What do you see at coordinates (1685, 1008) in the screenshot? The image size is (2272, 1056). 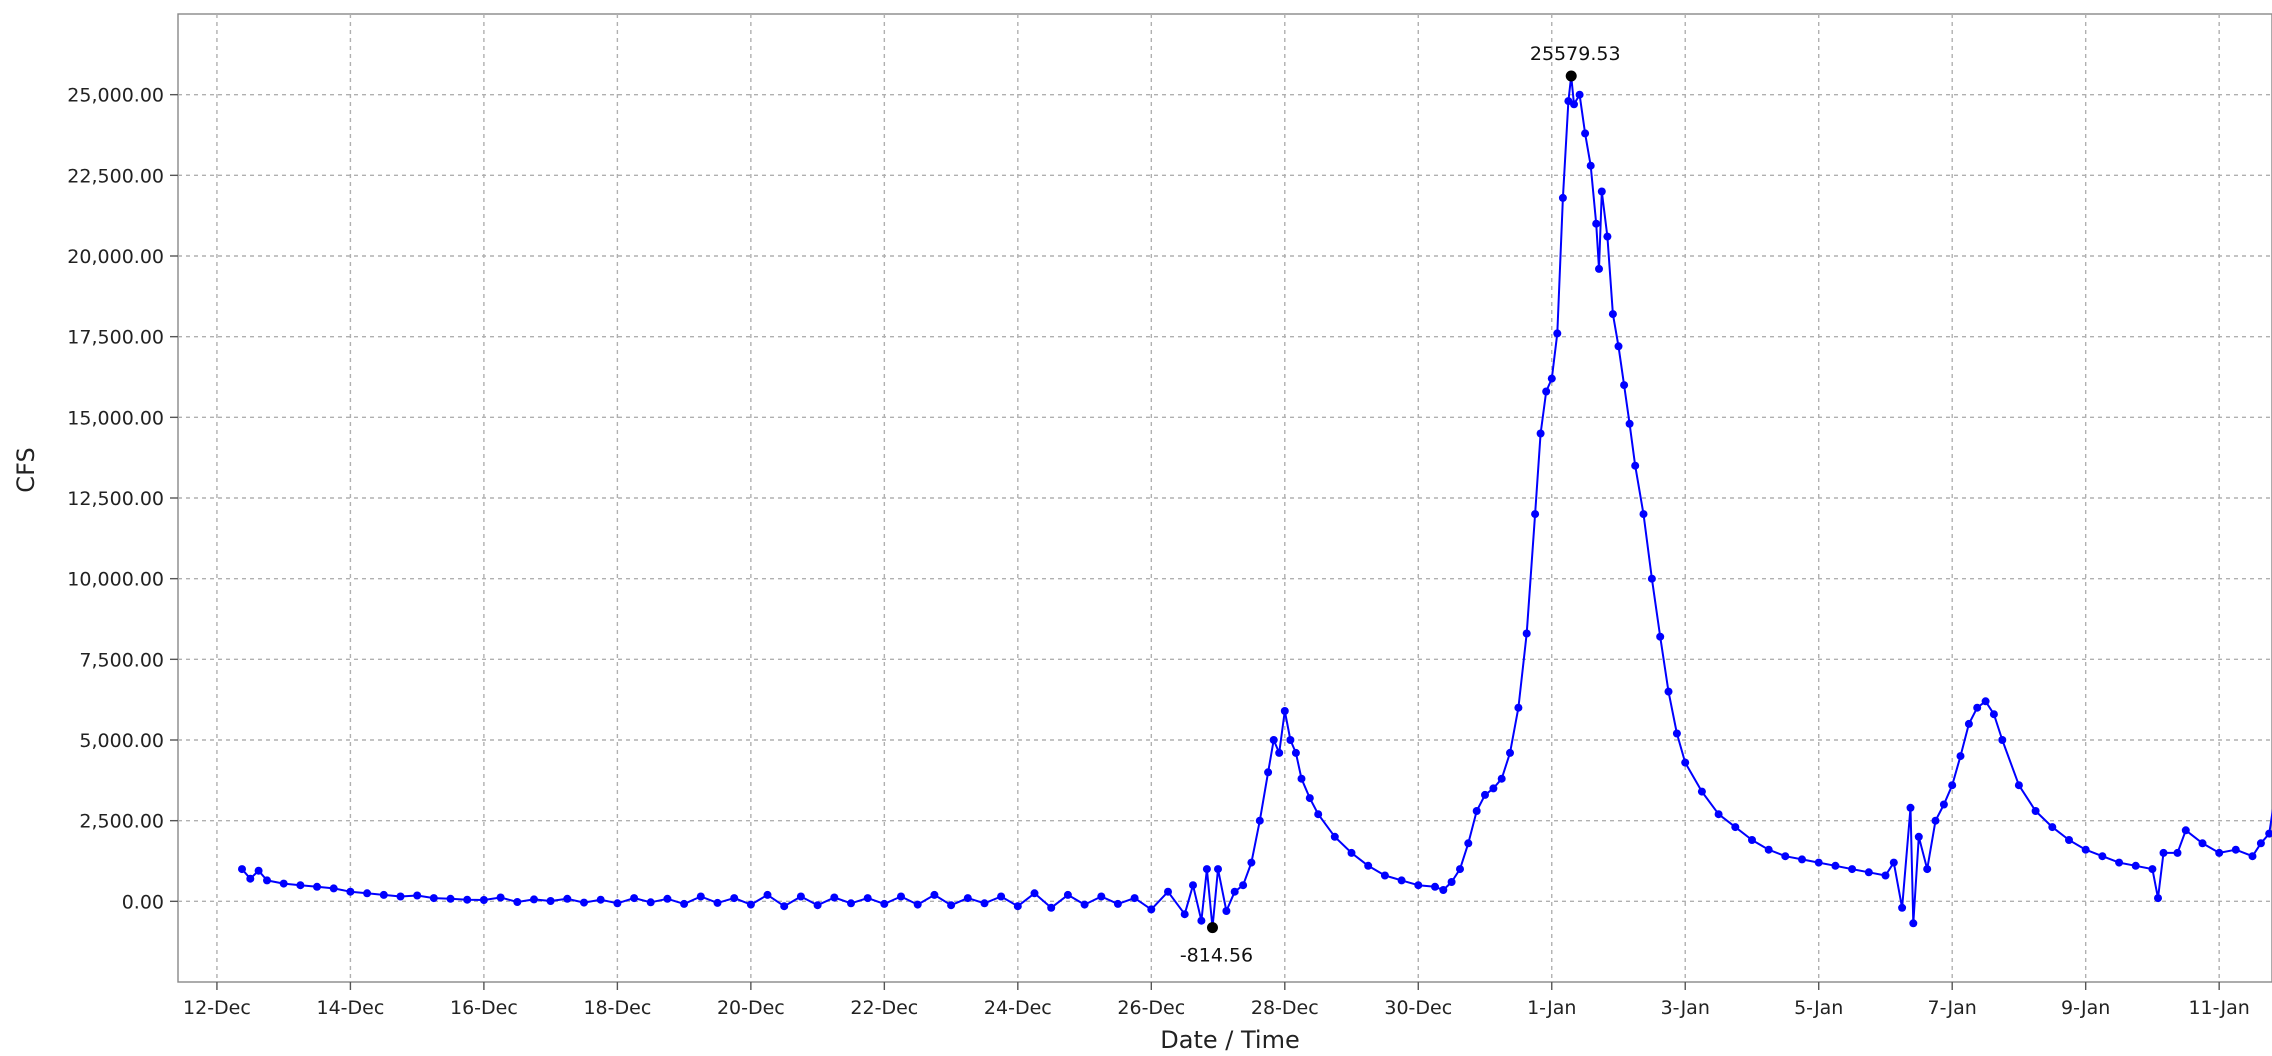 I see `x-tick-label: 3-Jan` at bounding box center [1685, 1008].